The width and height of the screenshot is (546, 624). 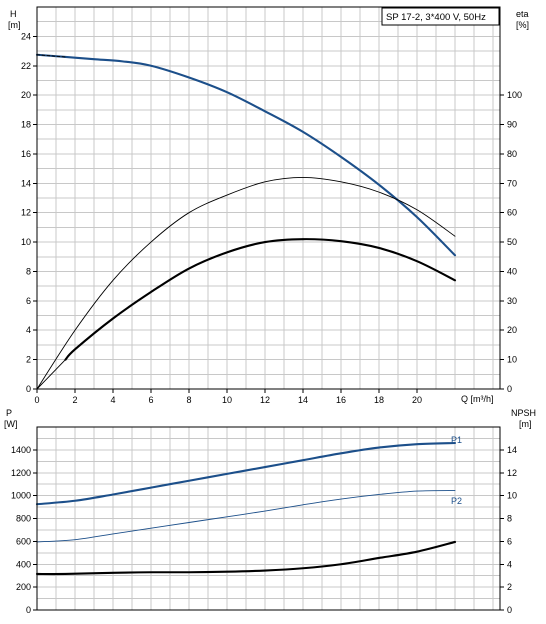 What do you see at coordinates (26, 95) in the screenshot?
I see `y-left-tick-label: 20` at bounding box center [26, 95].